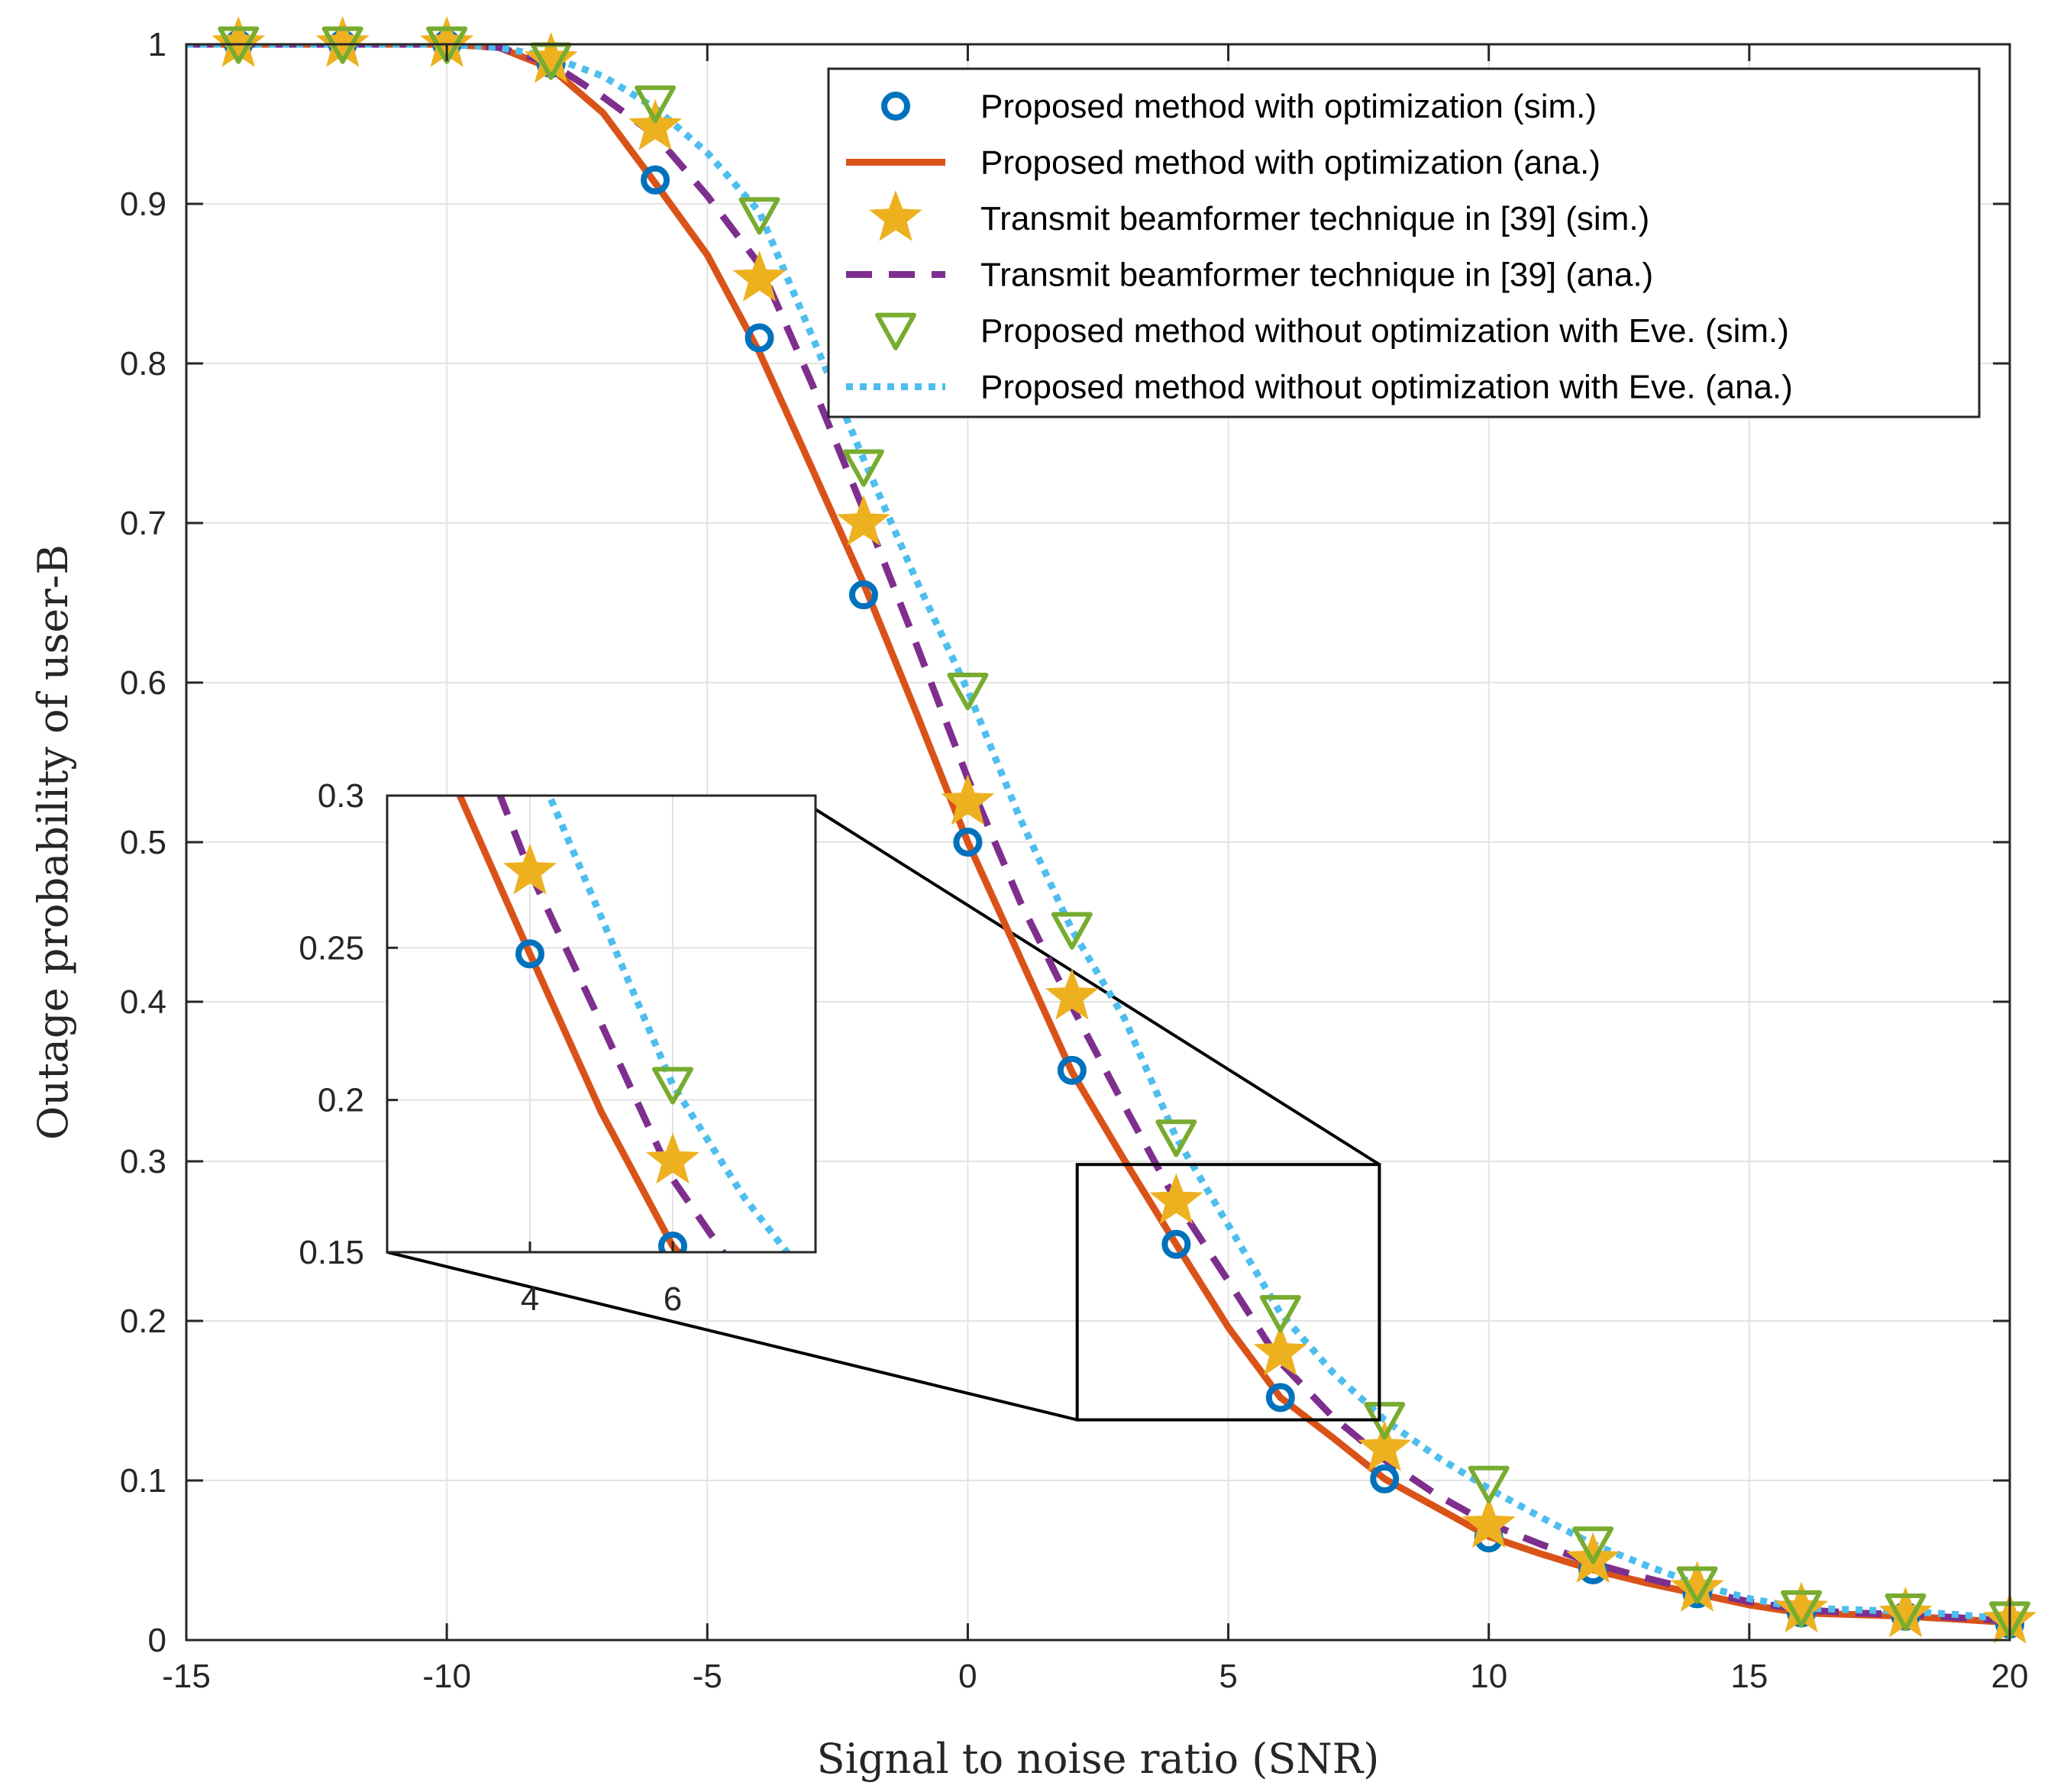  I want to click on y-tick-label: 0.5, so click(143, 842).